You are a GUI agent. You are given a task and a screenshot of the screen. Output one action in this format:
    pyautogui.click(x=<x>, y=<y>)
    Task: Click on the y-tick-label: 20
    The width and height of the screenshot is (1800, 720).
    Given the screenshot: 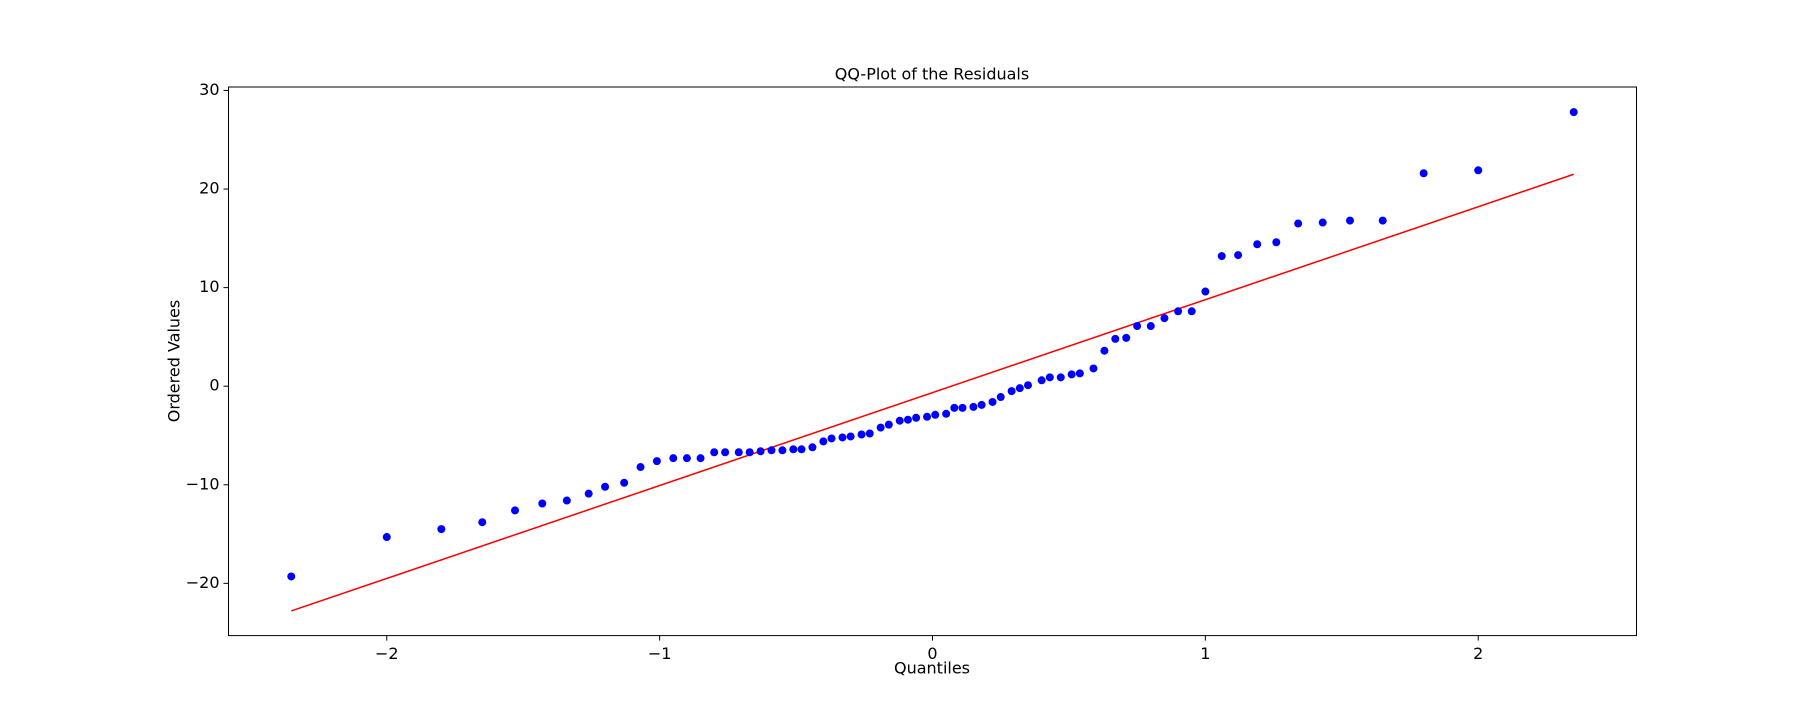 What is the action you would take?
    pyautogui.click(x=209, y=188)
    